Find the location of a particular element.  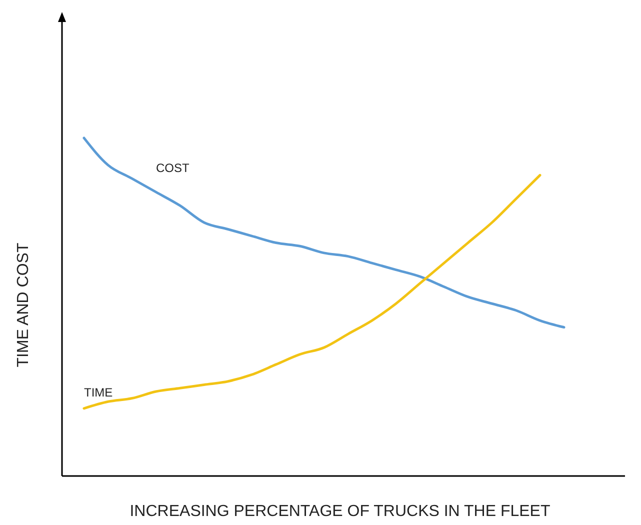

series-label: TIME is located at coordinates (98, 392).